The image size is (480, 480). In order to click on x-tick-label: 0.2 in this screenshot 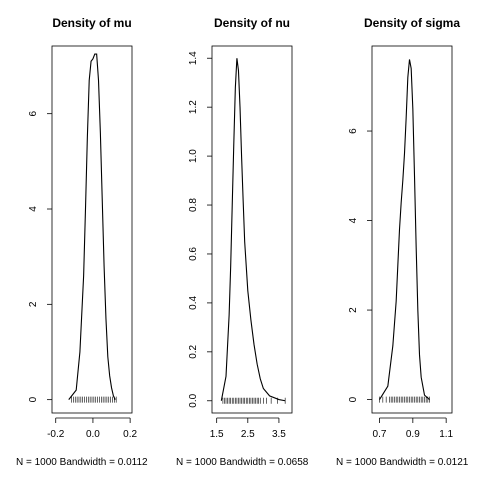, I will do `click(130, 434)`.